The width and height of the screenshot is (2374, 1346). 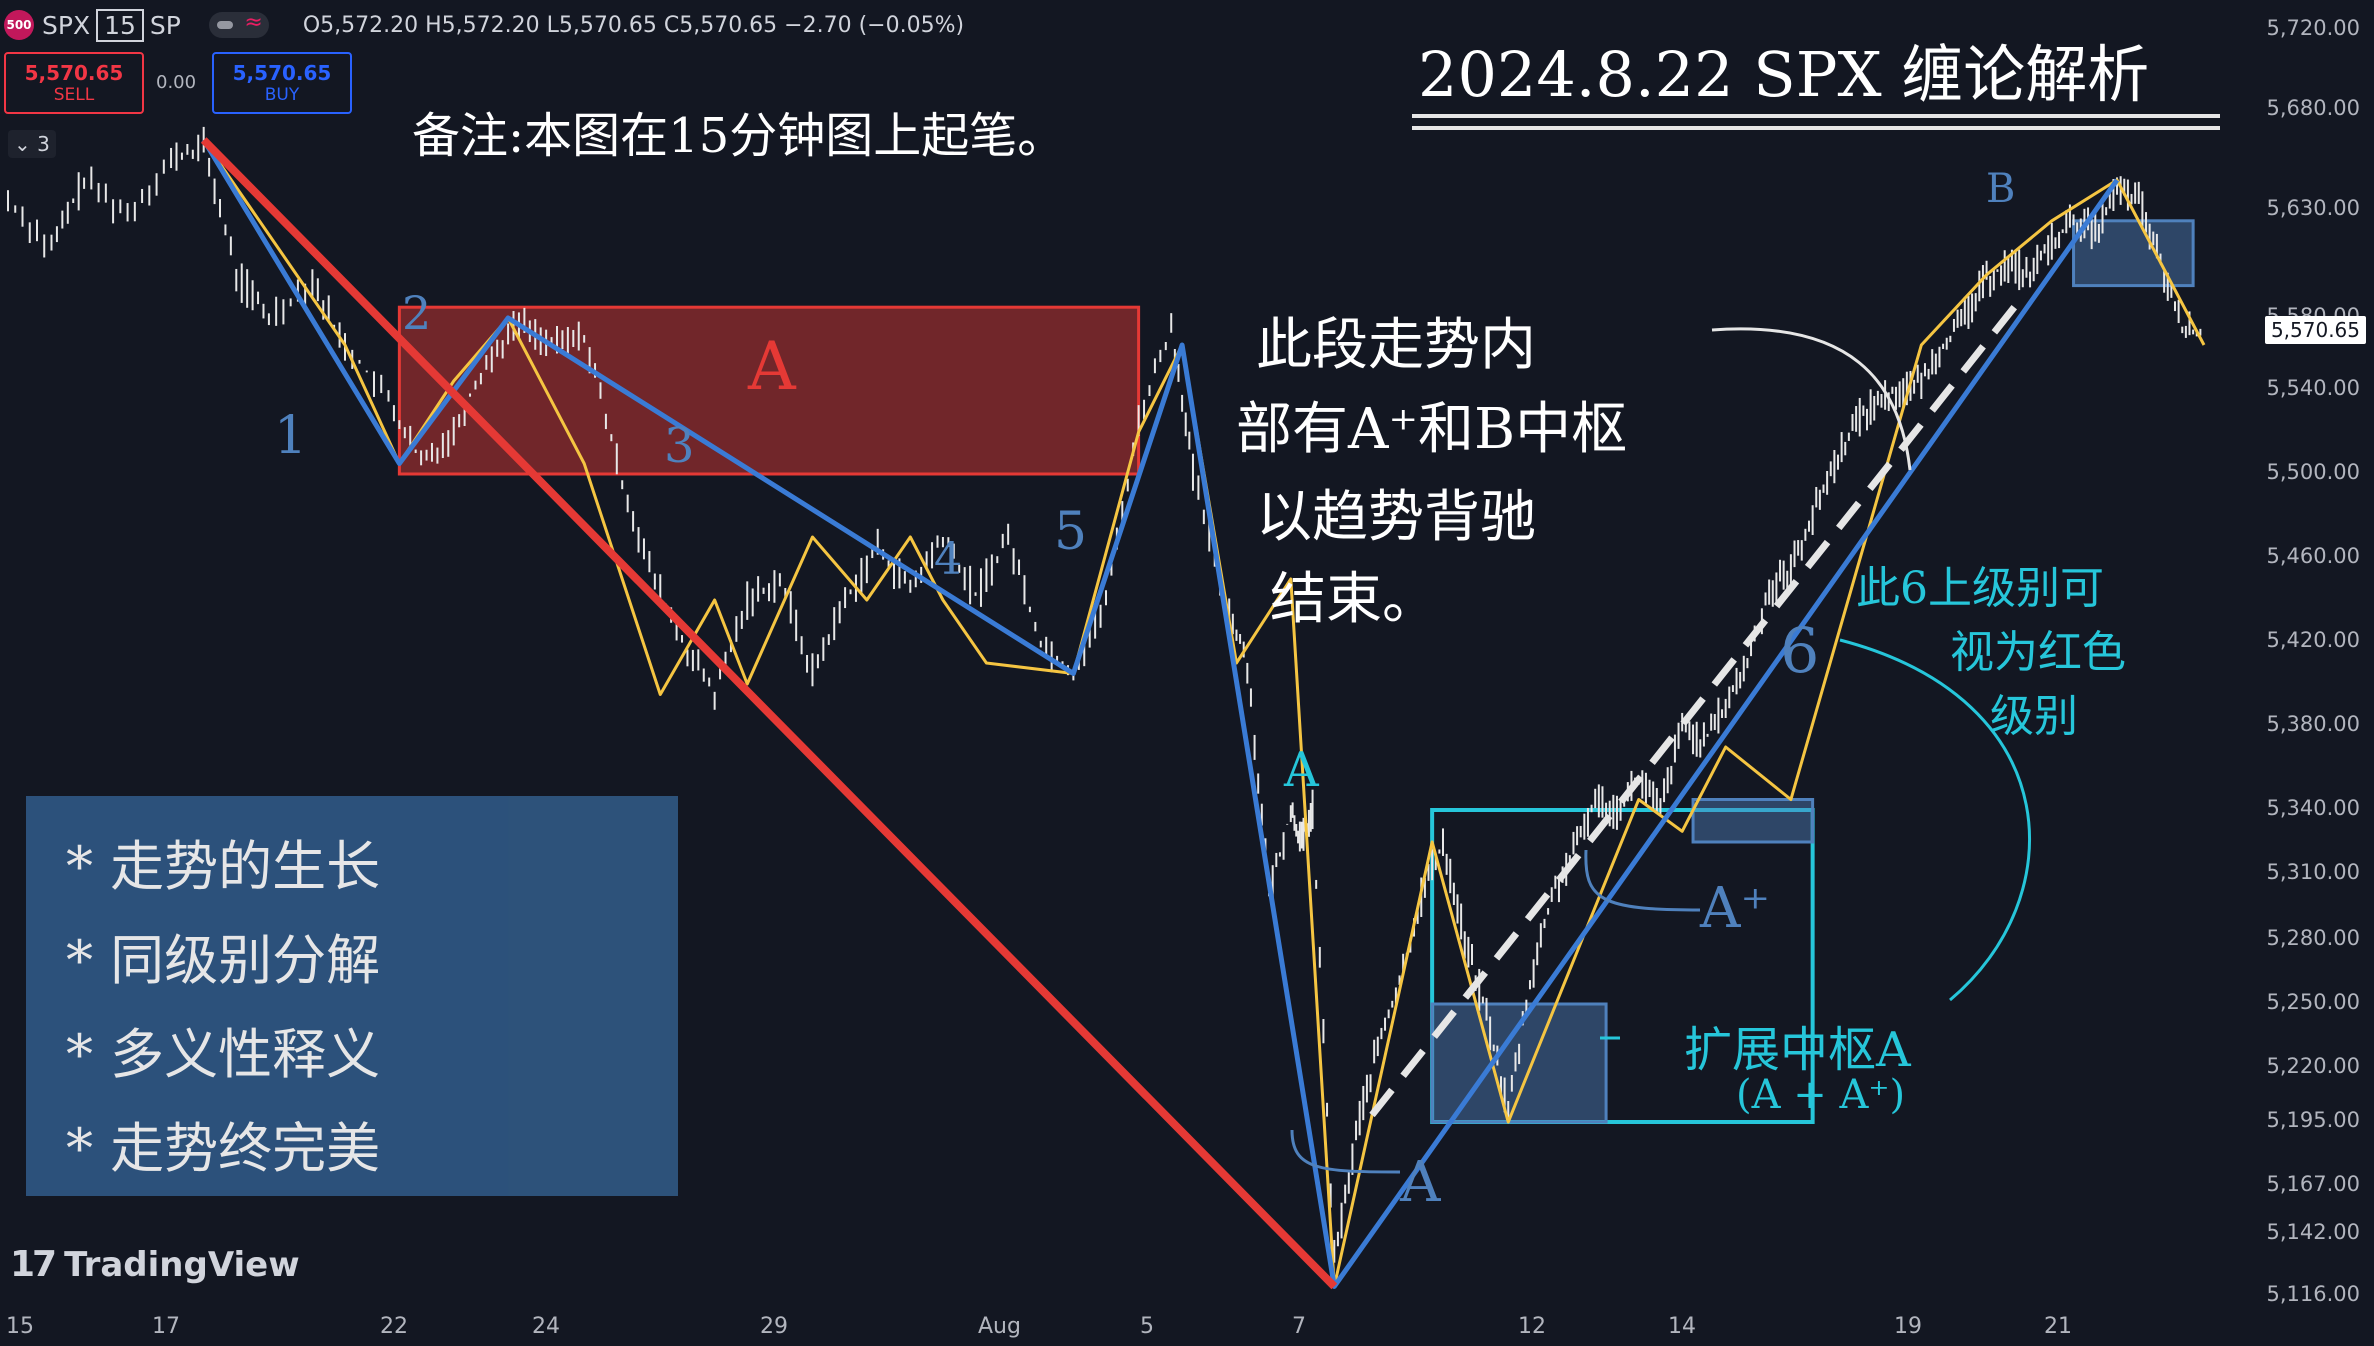 What do you see at coordinates (2313, 1184) in the screenshot?
I see `price-tick-label: 5,167.00` at bounding box center [2313, 1184].